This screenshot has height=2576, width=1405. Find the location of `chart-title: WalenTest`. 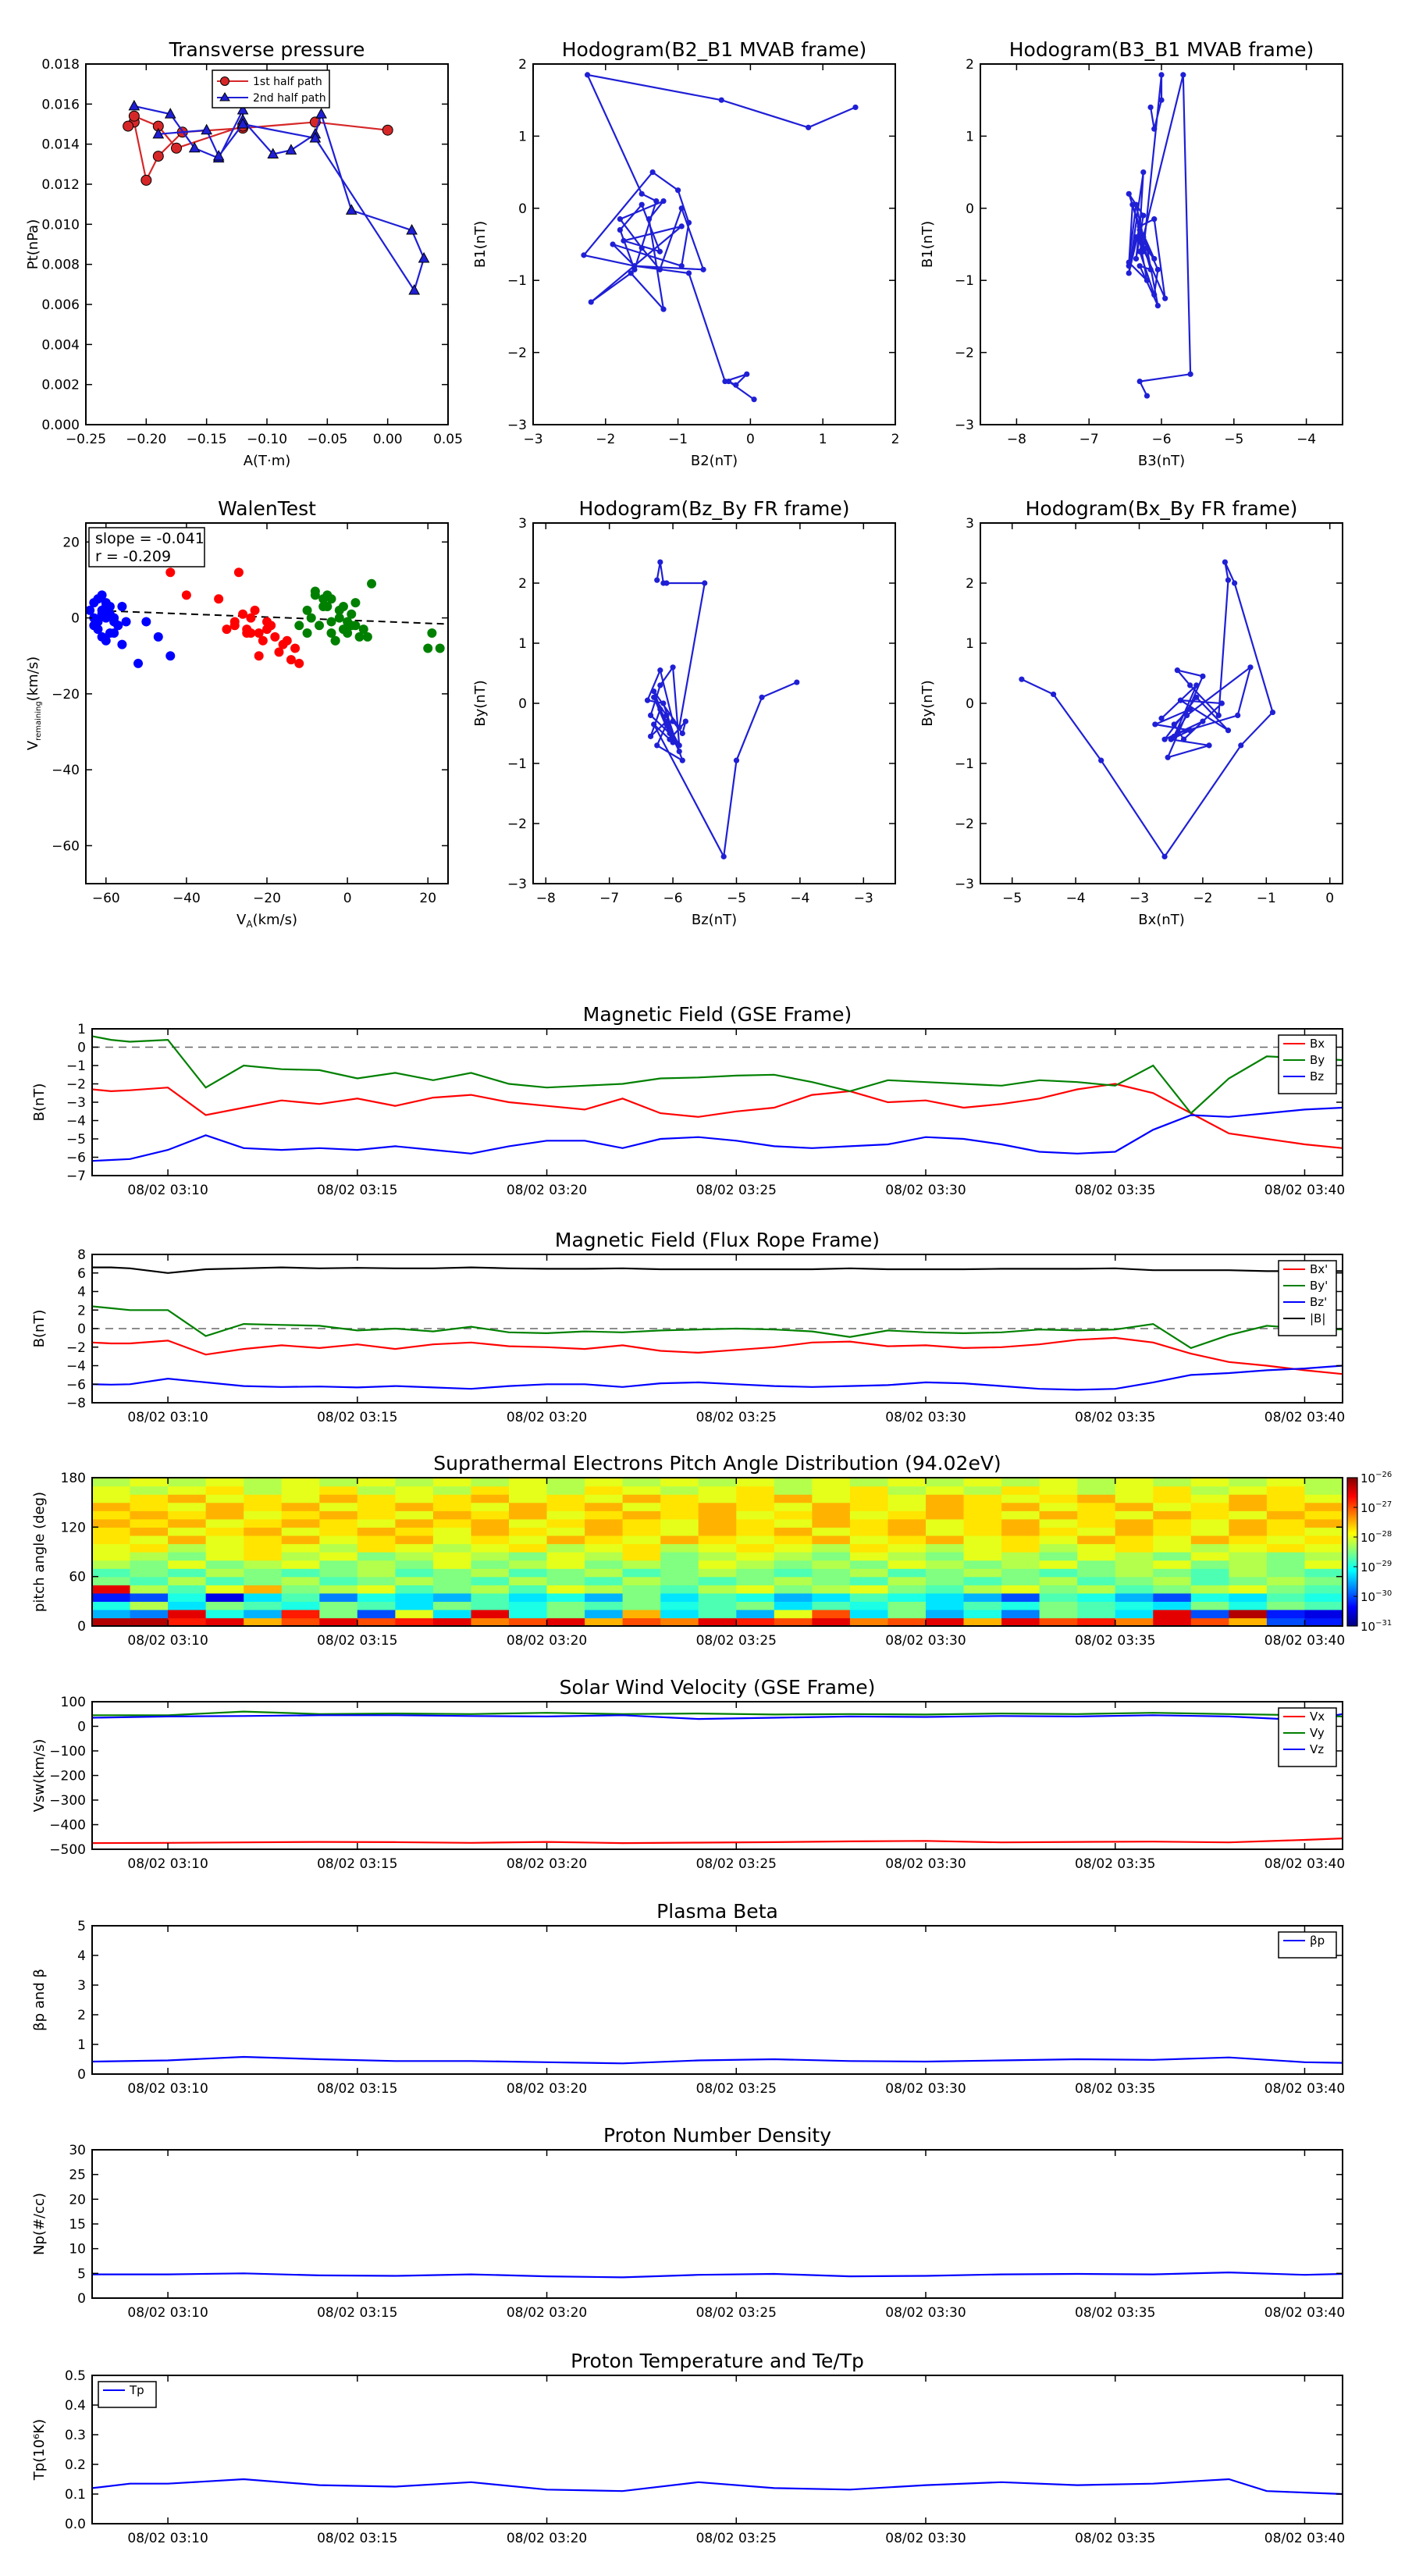

chart-title: WalenTest is located at coordinates (267, 508).